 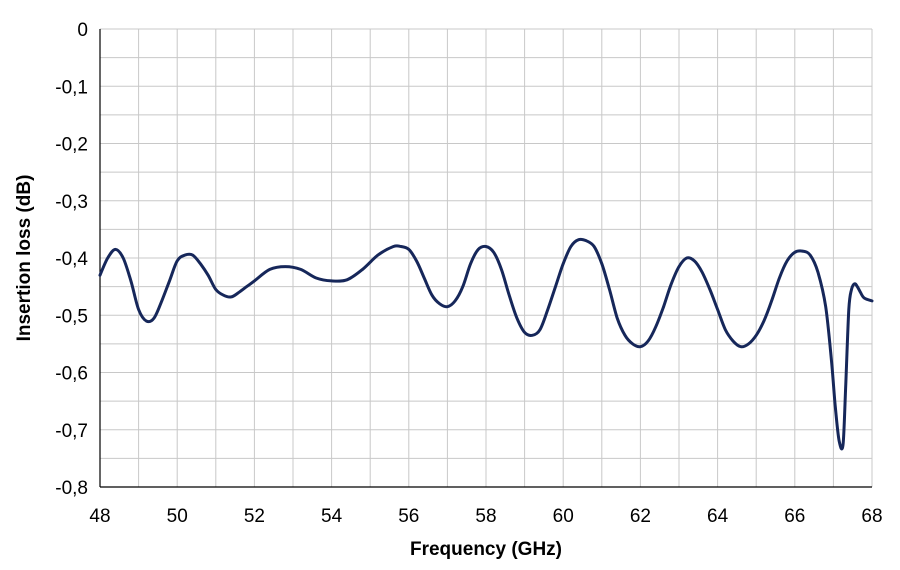 I want to click on x-tick-label: 58, so click(x=485, y=516).